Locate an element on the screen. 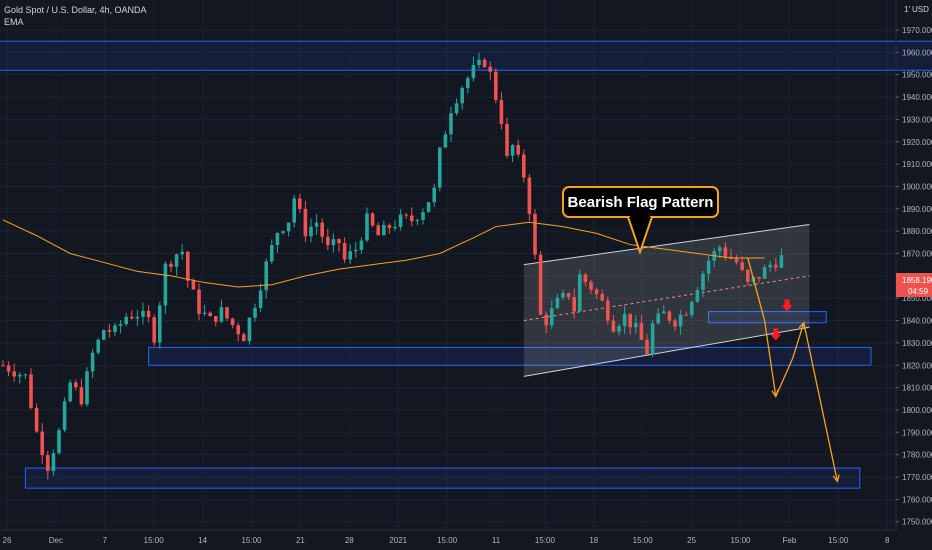 The image size is (932, 550). price-tick-label: 1970.000 is located at coordinates (917, 30).